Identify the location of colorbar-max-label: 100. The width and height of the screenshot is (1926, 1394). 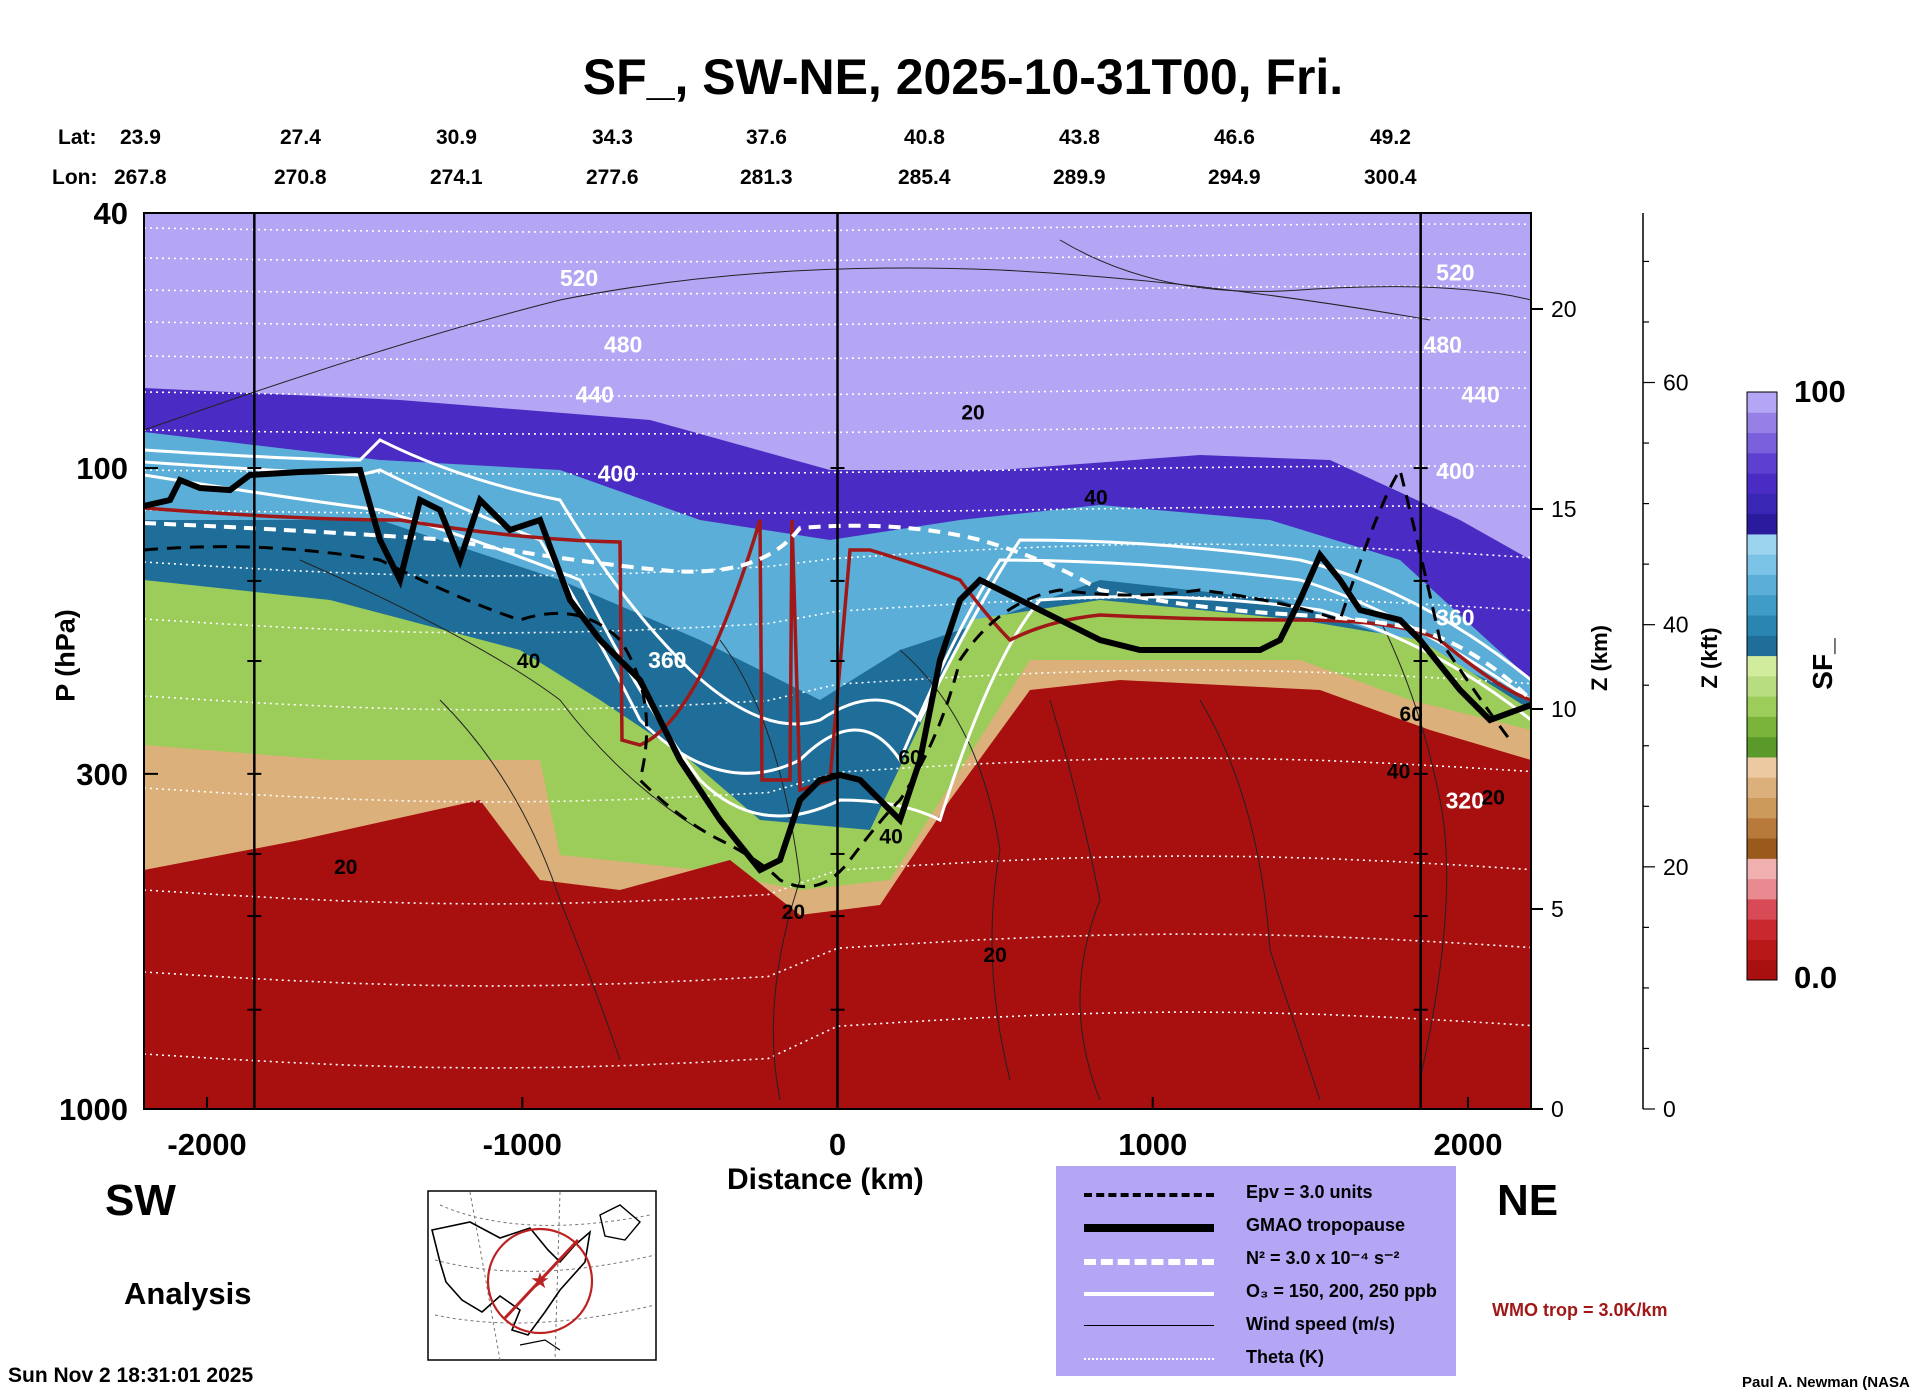
(1820, 391).